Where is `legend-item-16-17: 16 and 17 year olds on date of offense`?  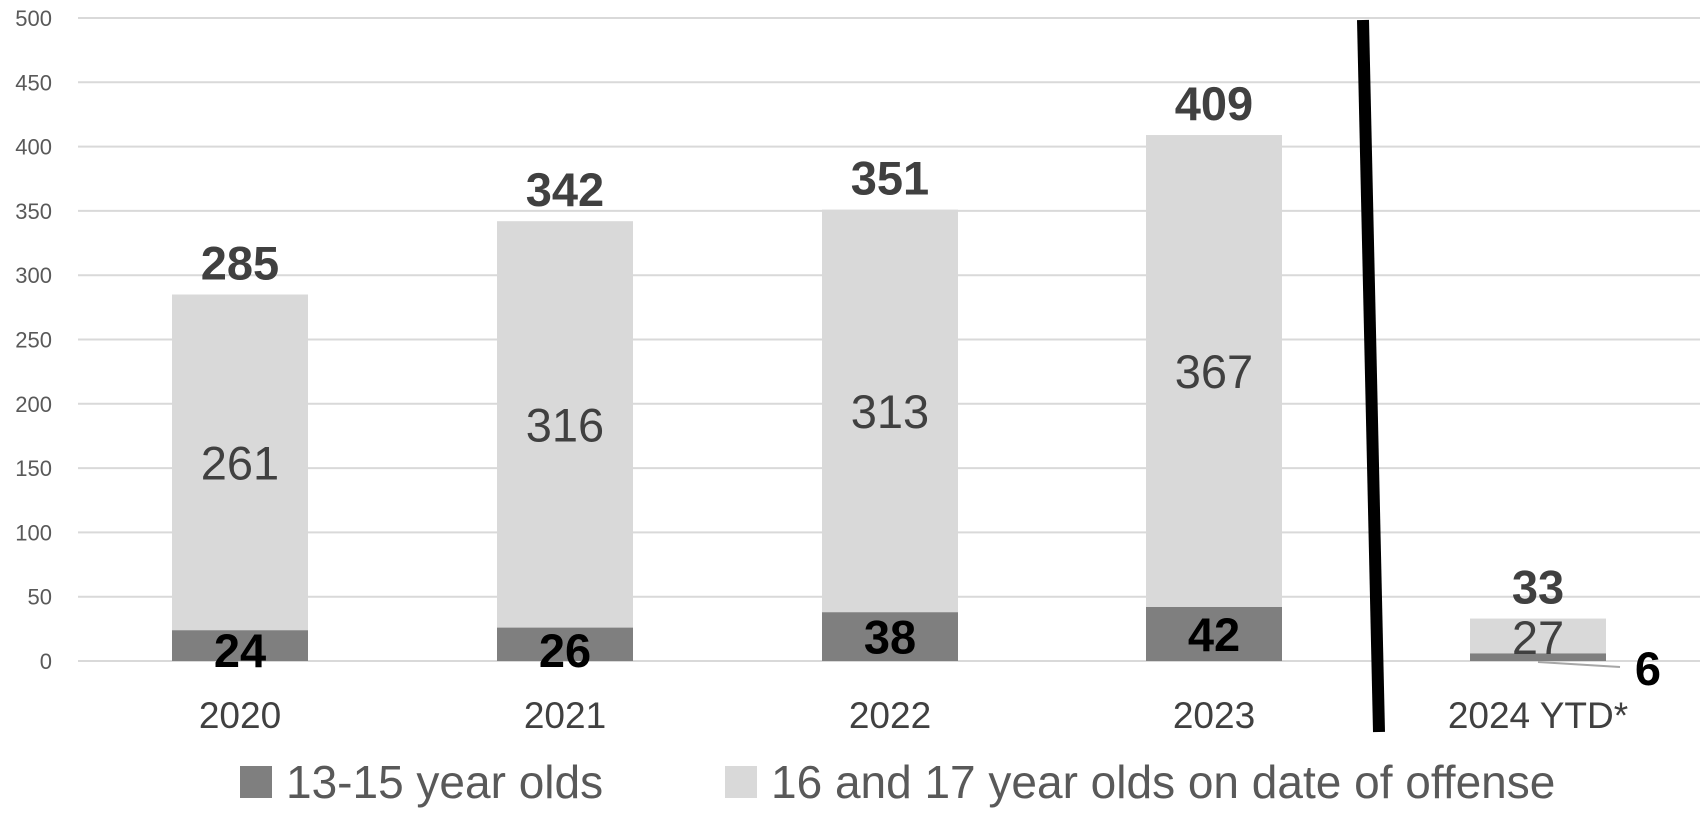
legend-item-16-17: 16 and 17 year olds on date of offense is located at coordinates (1140, 782).